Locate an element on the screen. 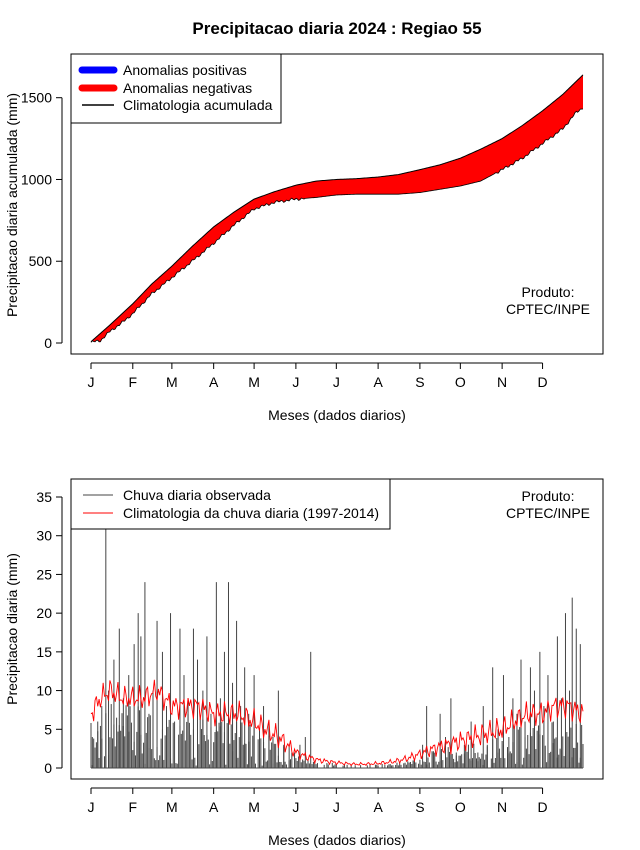 The image size is (640, 850). y-tick-label: 10 is located at coordinates (44, 691).